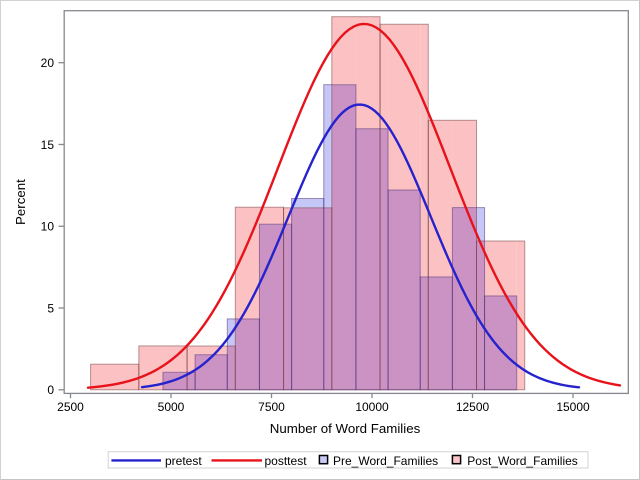 This screenshot has height=480, width=640. Describe the element at coordinates (271, 407) in the screenshot. I see `svg-text: 7500` at that location.